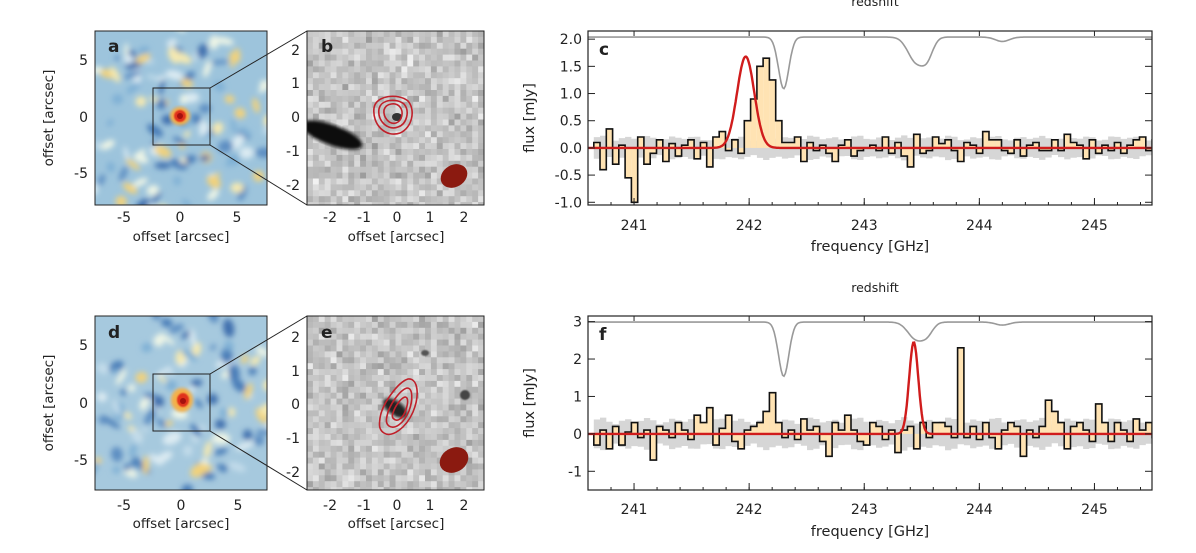  Describe the element at coordinates (571, 40) in the screenshot. I see `y-tick-label: 2.0` at that location.